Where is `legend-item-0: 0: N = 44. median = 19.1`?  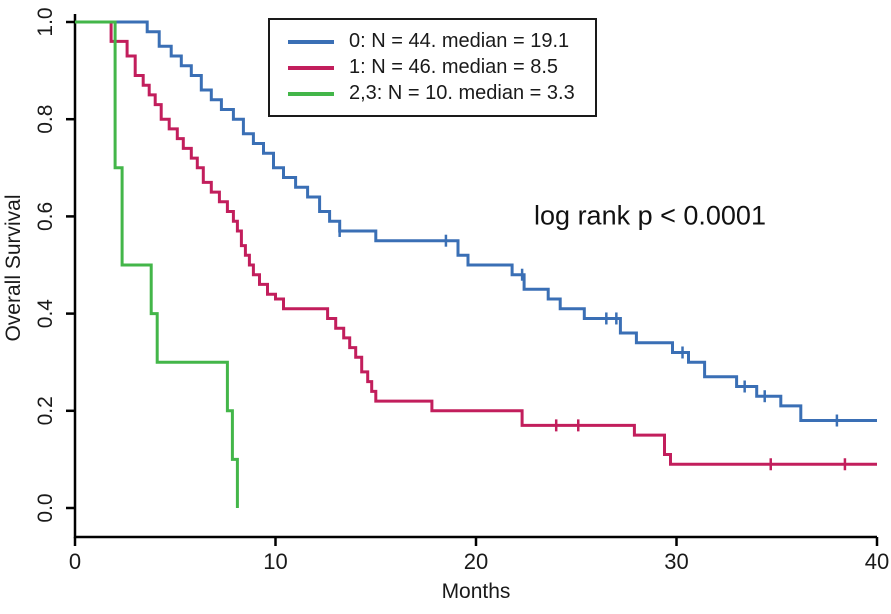
legend-item-0: 0: N = 44. median = 19.1 is located at coordinates (431, 41).